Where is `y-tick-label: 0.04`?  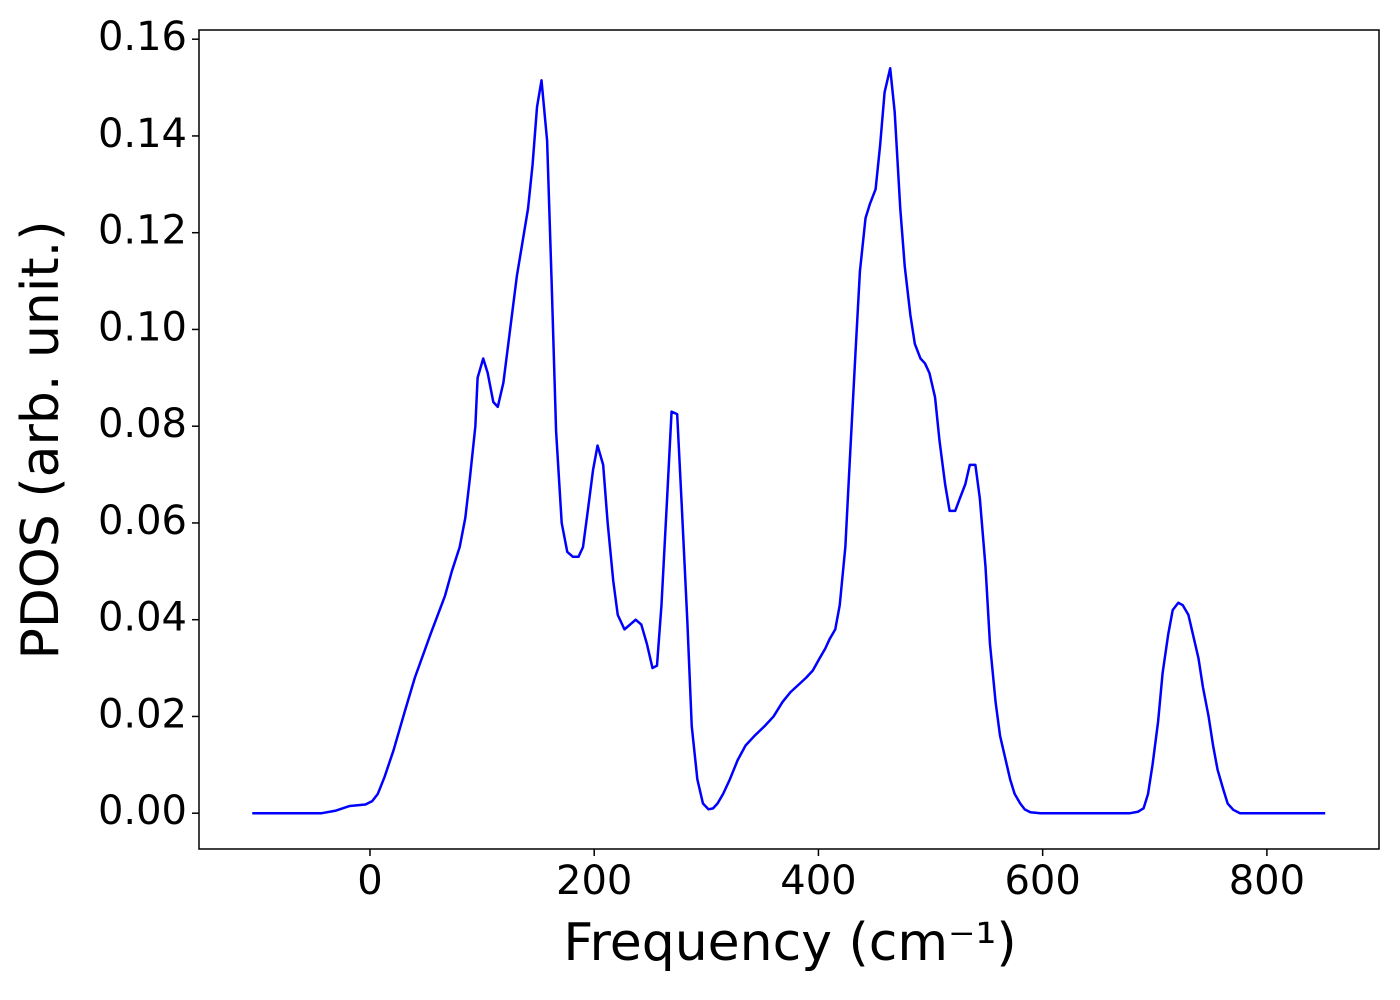
y-tick-label: 0.04 is located at coordinates (142, 618).